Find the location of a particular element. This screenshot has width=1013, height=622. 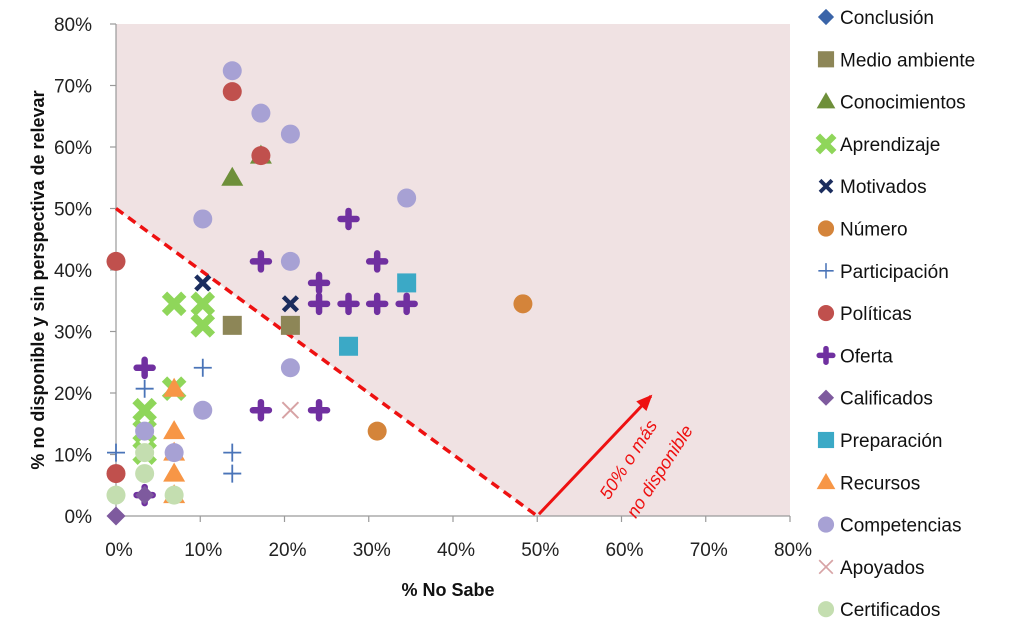

y-tick-label: 40% is located at coordinates (73, 271).